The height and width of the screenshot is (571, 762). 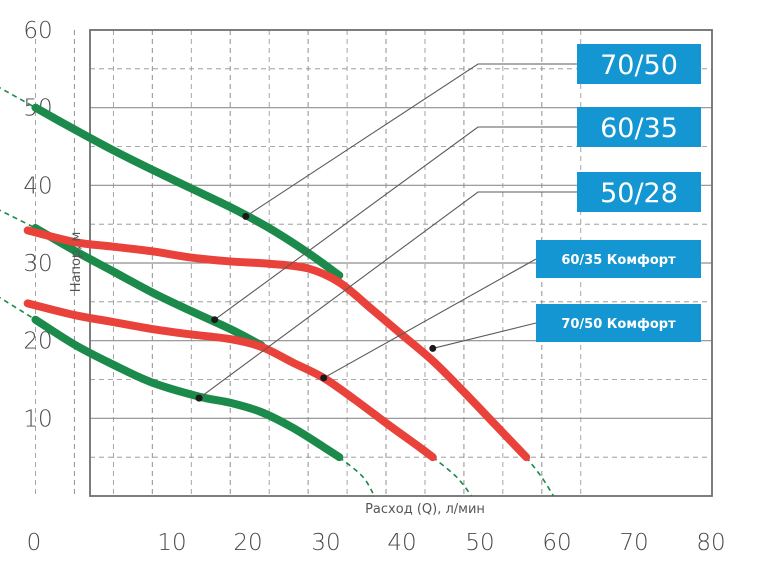 I want to click on x-tick-80: 80, so click(x=710, y=543).